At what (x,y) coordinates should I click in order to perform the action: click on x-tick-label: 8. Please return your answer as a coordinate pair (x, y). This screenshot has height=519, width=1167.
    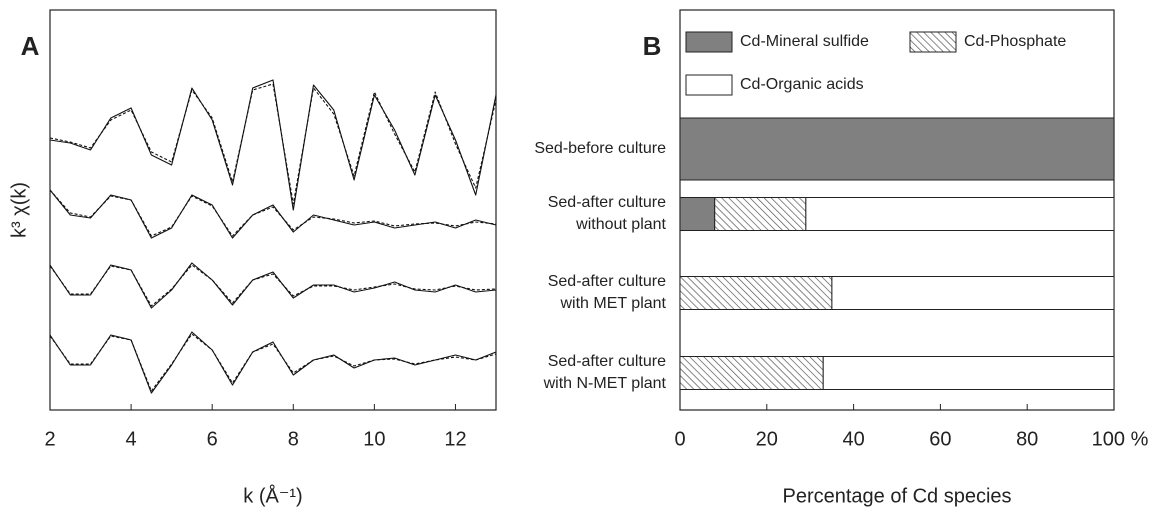
    Looking at the image, I should click on (293, 439).